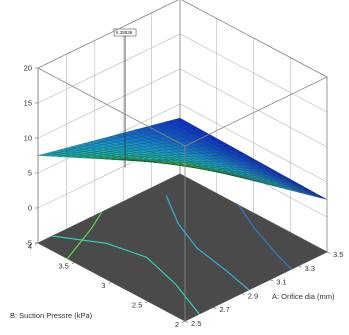  What do you see at coordinates (28, 103) in the screenshot?
I see `z-tick-label-4: 15` at bounding box center [28, 103].